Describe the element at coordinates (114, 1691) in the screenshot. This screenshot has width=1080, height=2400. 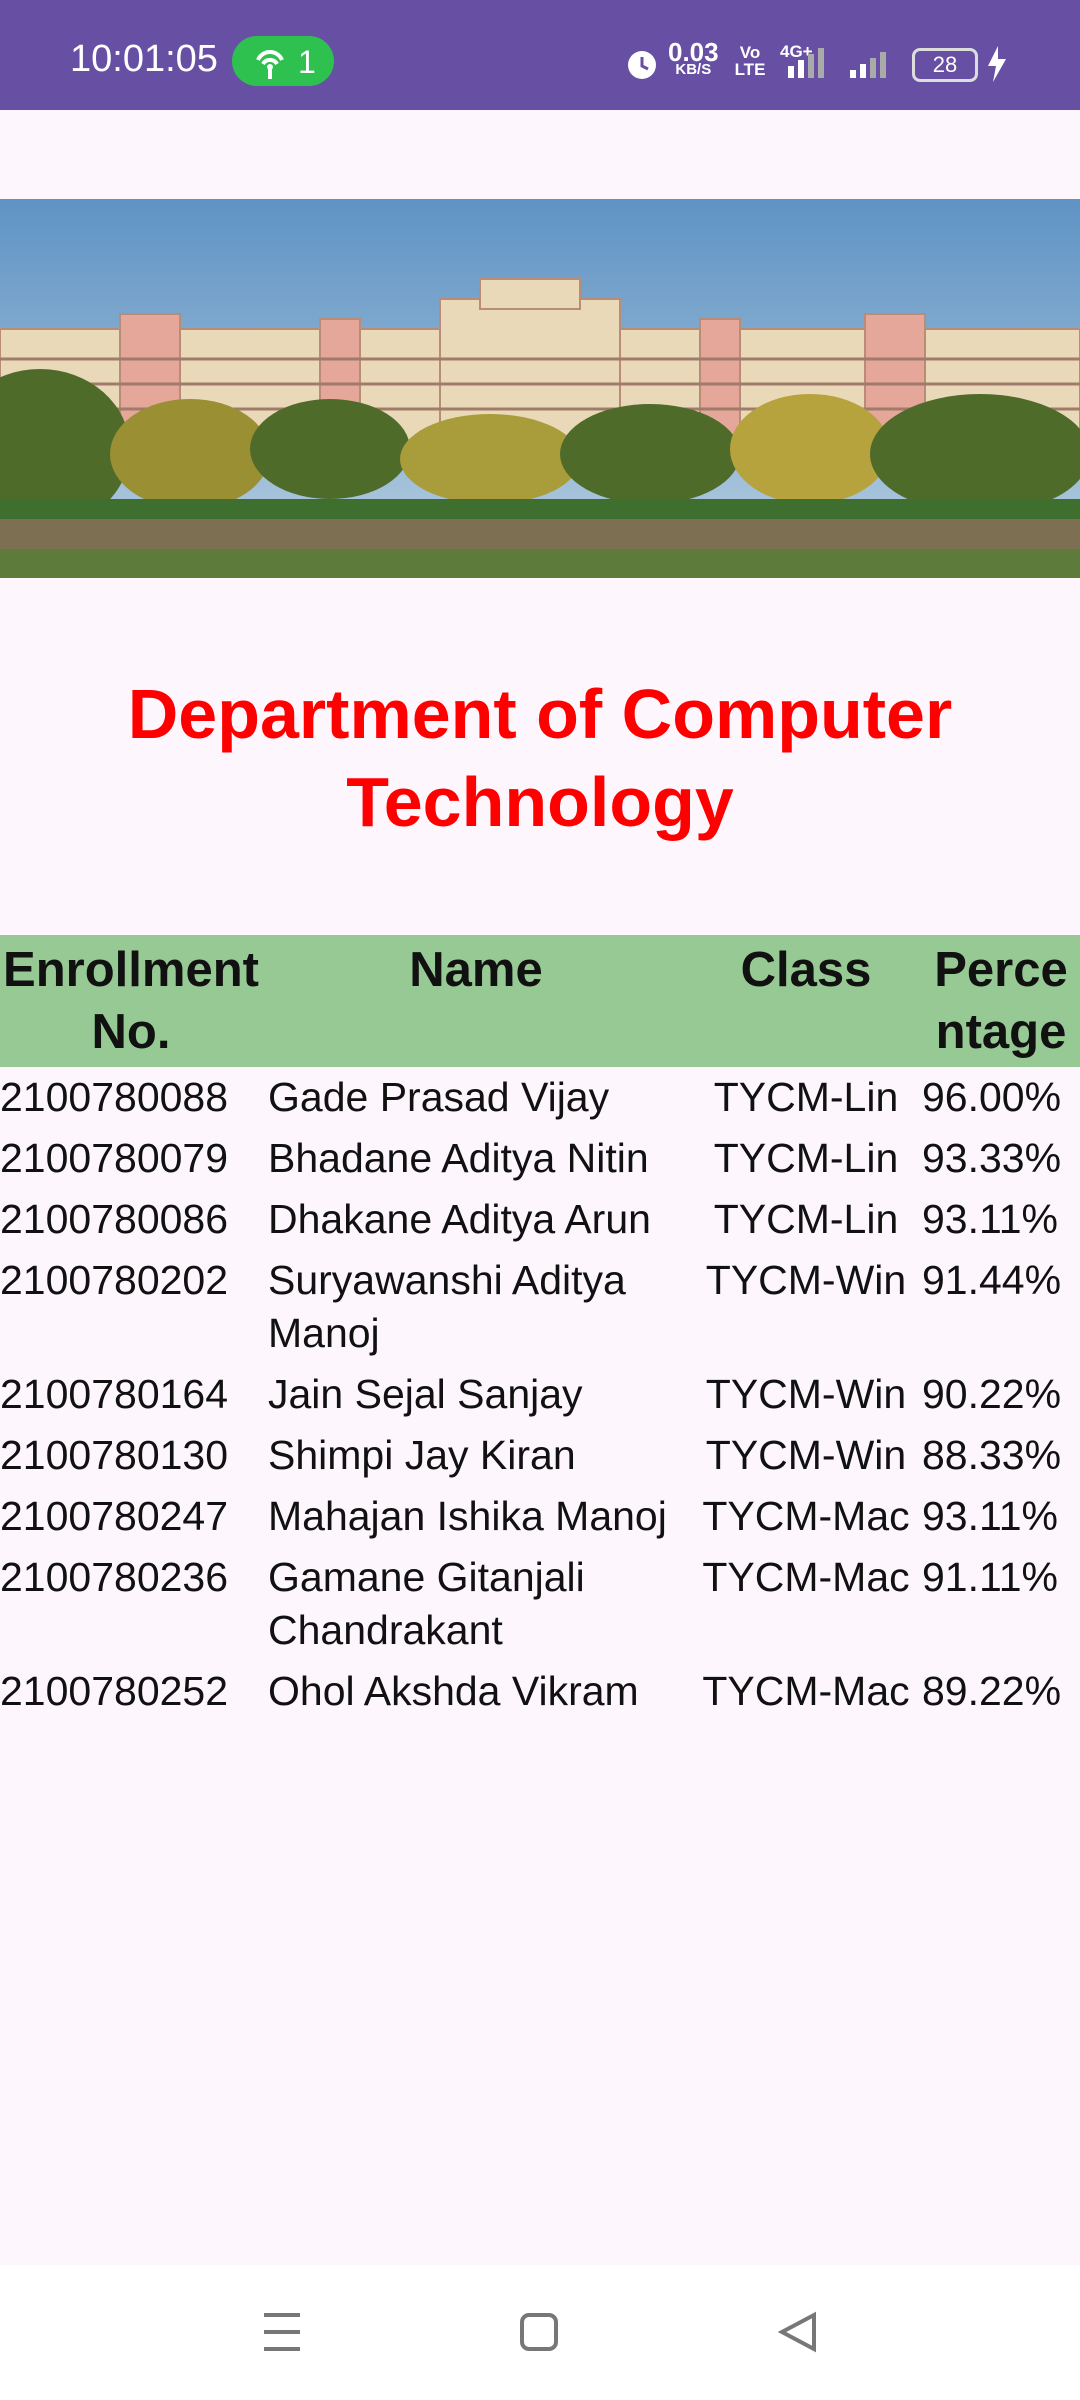
I see `enrollment-cell: 2100780252` at that location.